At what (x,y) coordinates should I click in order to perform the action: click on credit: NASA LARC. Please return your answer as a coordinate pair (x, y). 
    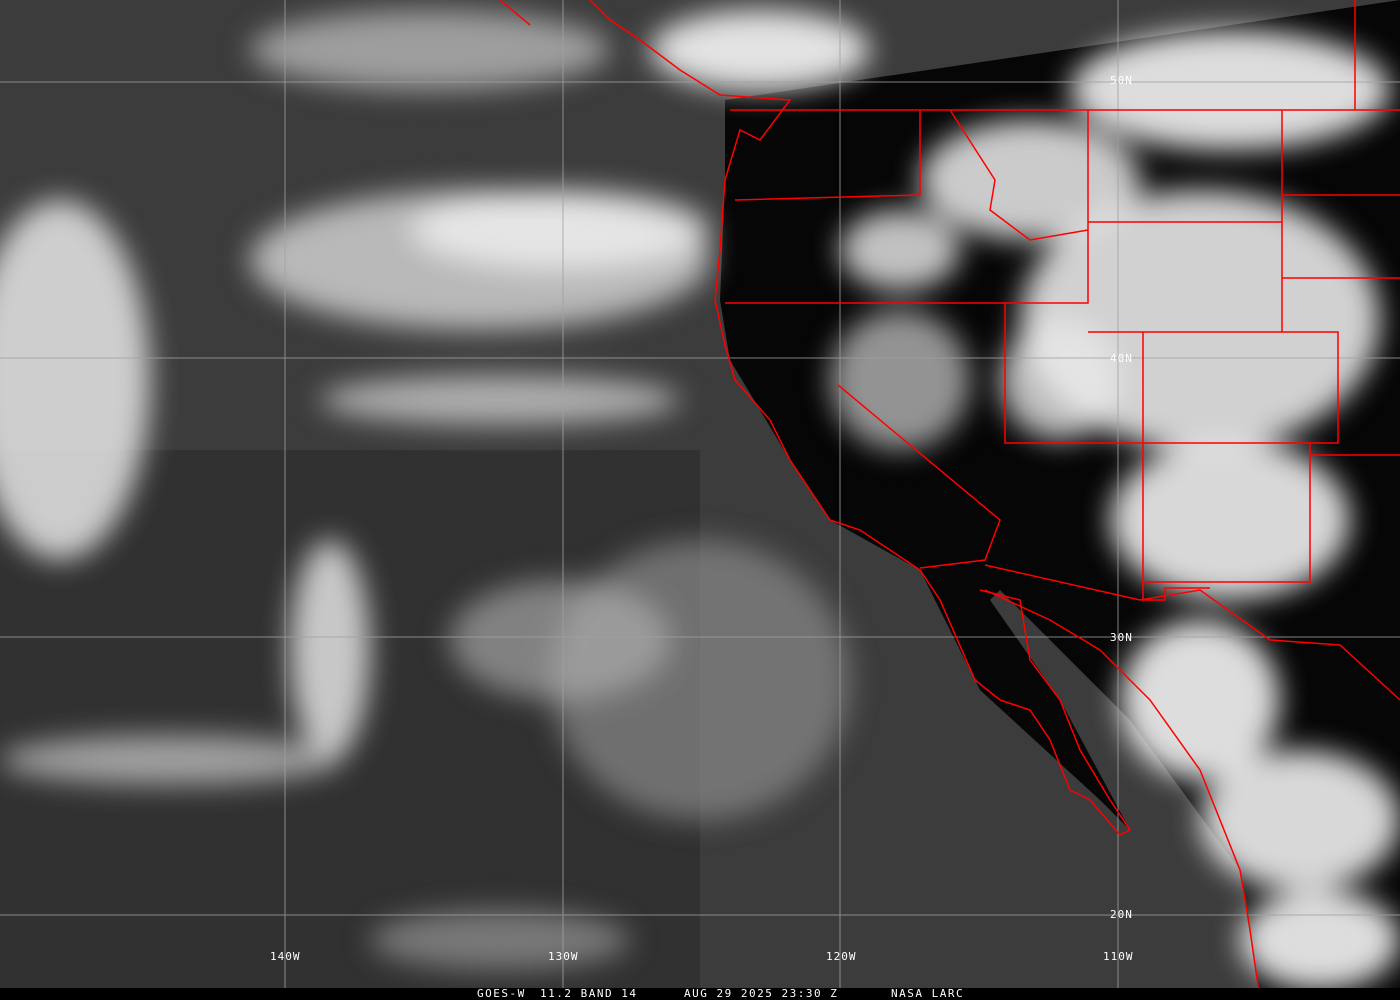
    Looking at the image, I should click on (928, 993).